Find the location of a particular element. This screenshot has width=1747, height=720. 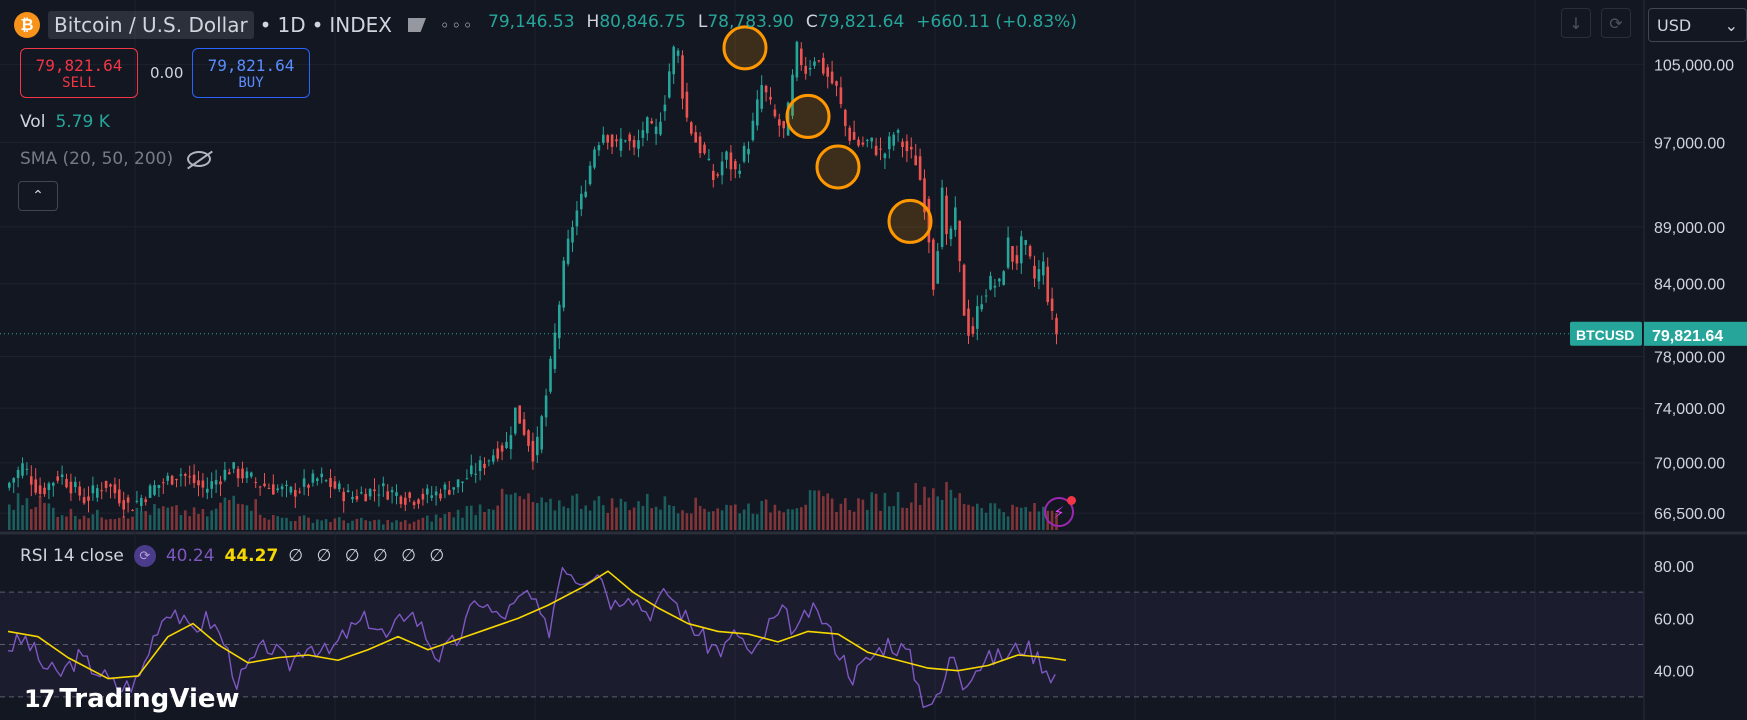

volume-legend: Vol 5.79 K is located at coordinates (65, 122).